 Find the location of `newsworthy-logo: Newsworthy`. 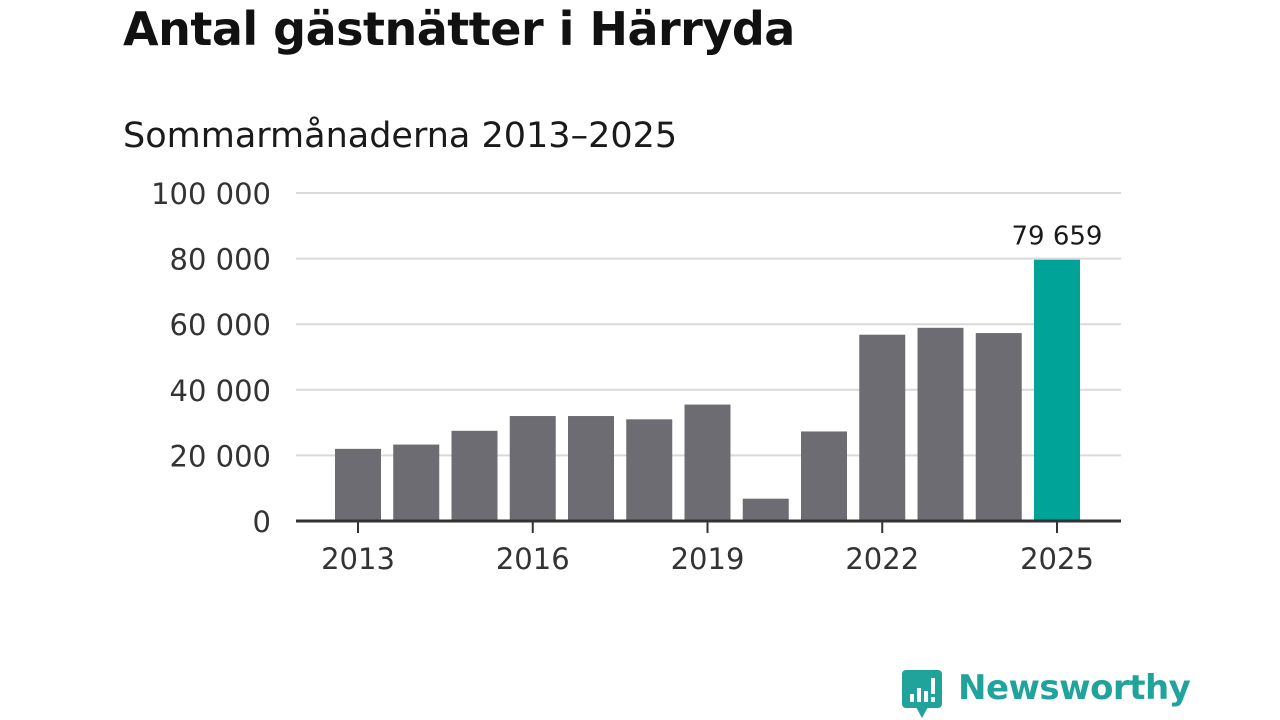

newsworthy-logo: Newsworthy is located at coordinates (1046, 694).